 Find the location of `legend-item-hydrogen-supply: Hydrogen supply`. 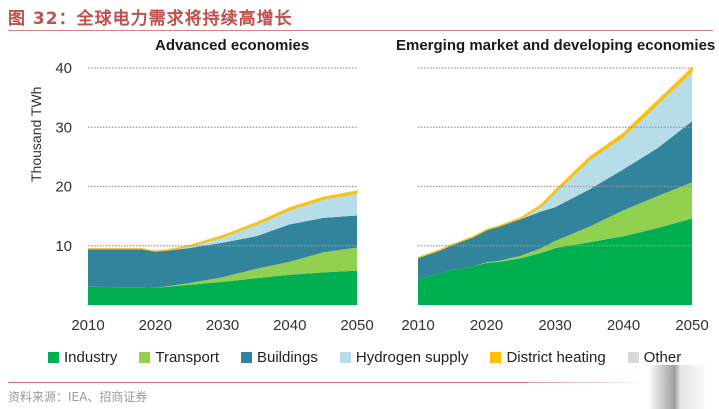

legend-item-hydrogen-supply: Hydrogen supply is located at coordinates (404, 357).